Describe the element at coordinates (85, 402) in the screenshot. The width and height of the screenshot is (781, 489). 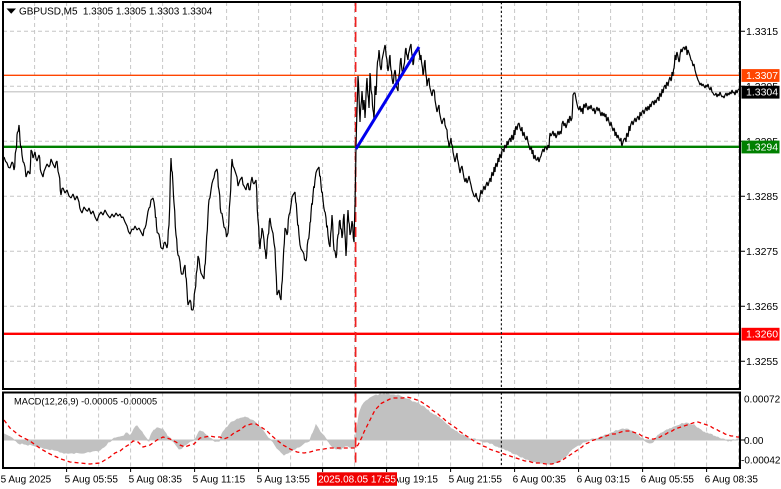
I see `svg-text:MACD(12,26,9) -0.00005 -0.0000: MACD(12,26,9) -0.00005 -0.00005` at that location.